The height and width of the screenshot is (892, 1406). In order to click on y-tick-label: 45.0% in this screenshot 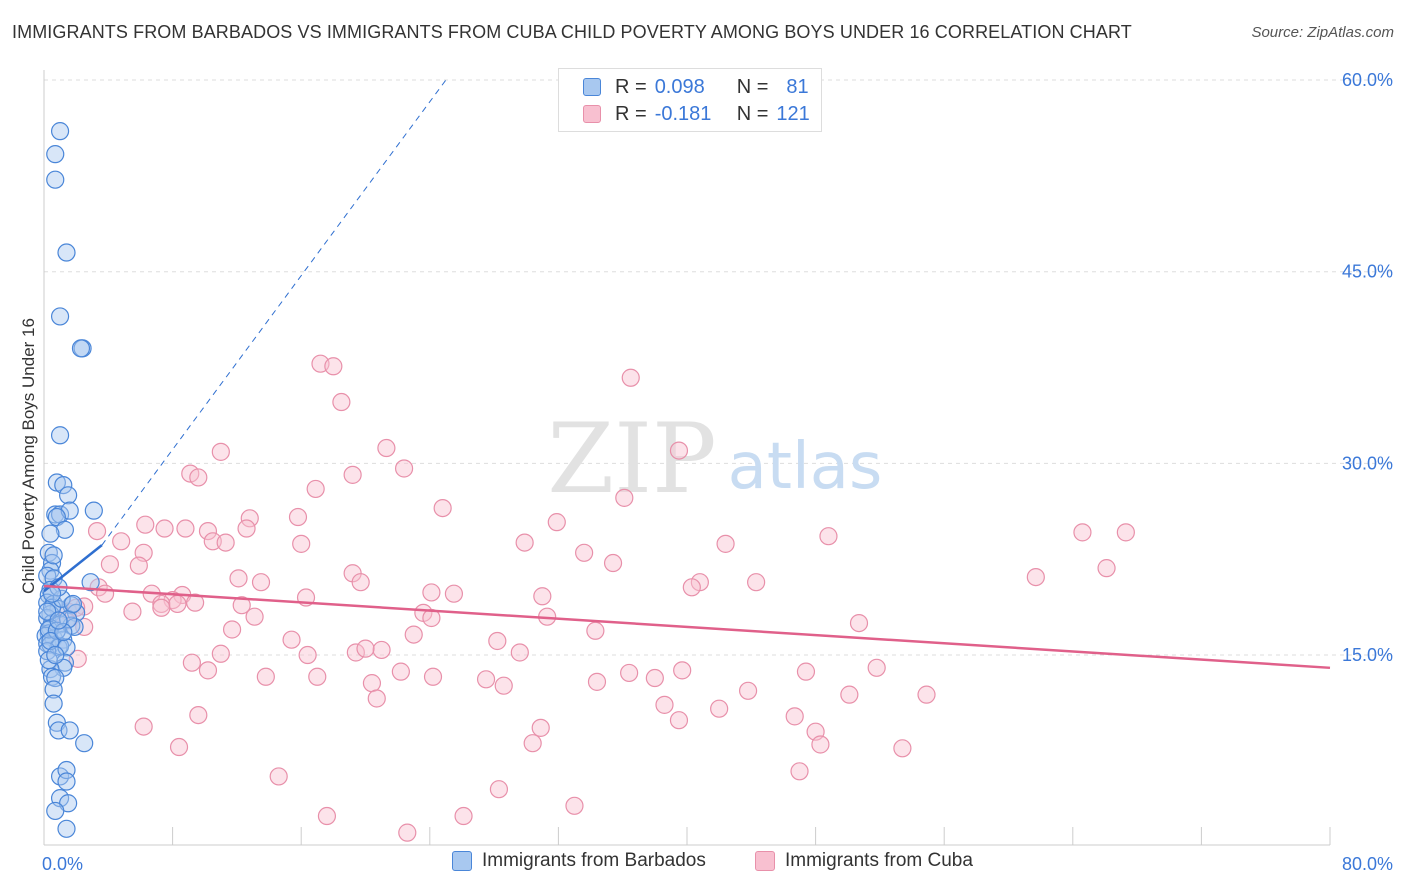, I will do `click(1367, 272)`.